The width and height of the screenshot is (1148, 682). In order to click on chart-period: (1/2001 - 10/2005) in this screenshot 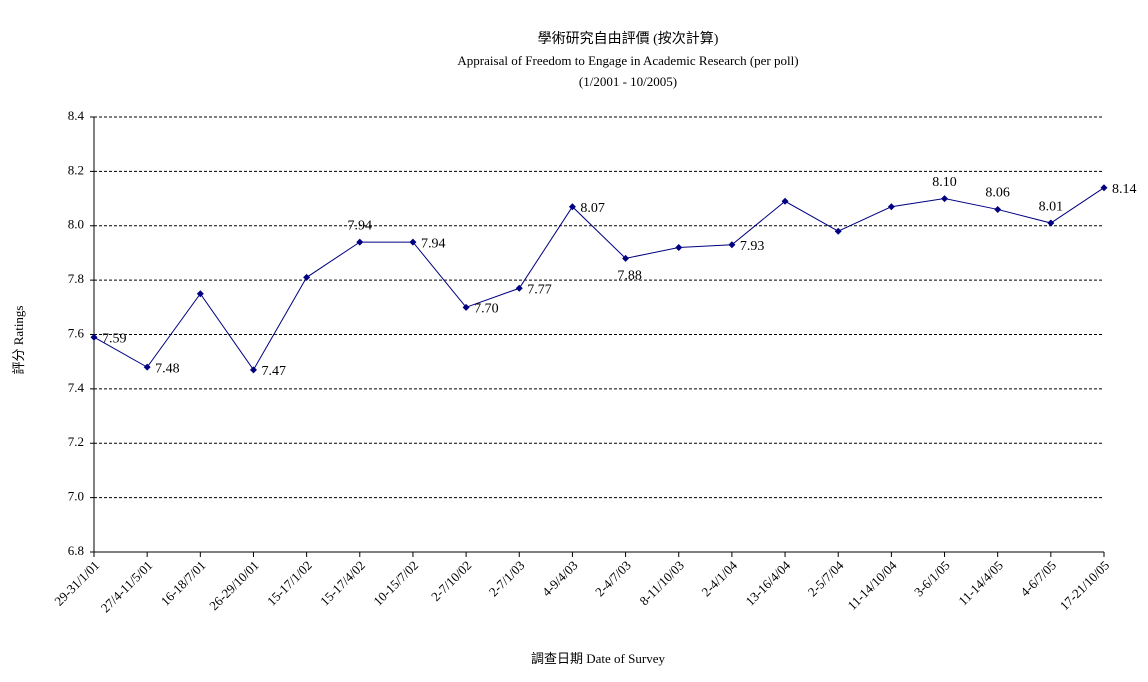, I will do `click(628, 81)`.